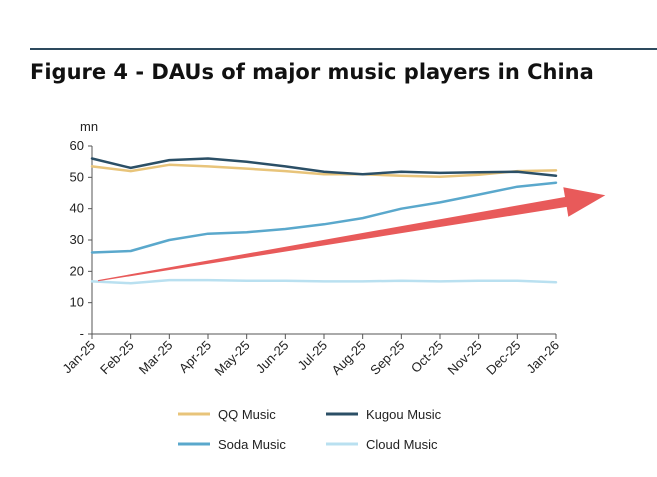  What do you see at coordinates (310, 429) in the screenshot?
I see `legend: QQ Music Kugou Music Soda Music Cloud Music` at bounding box center [310, 429].